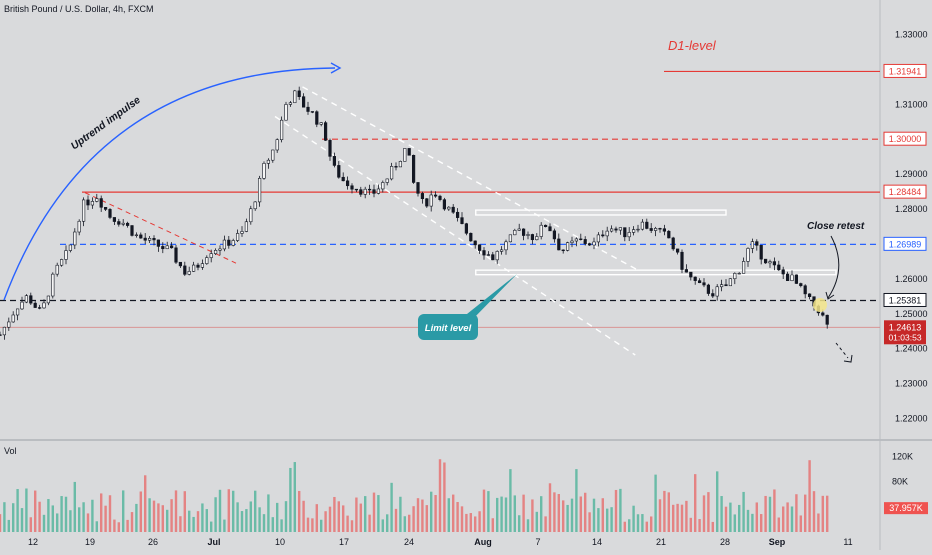 This screenshot has height=555, width=932. I want to click on level-badge, so click(905, 138).